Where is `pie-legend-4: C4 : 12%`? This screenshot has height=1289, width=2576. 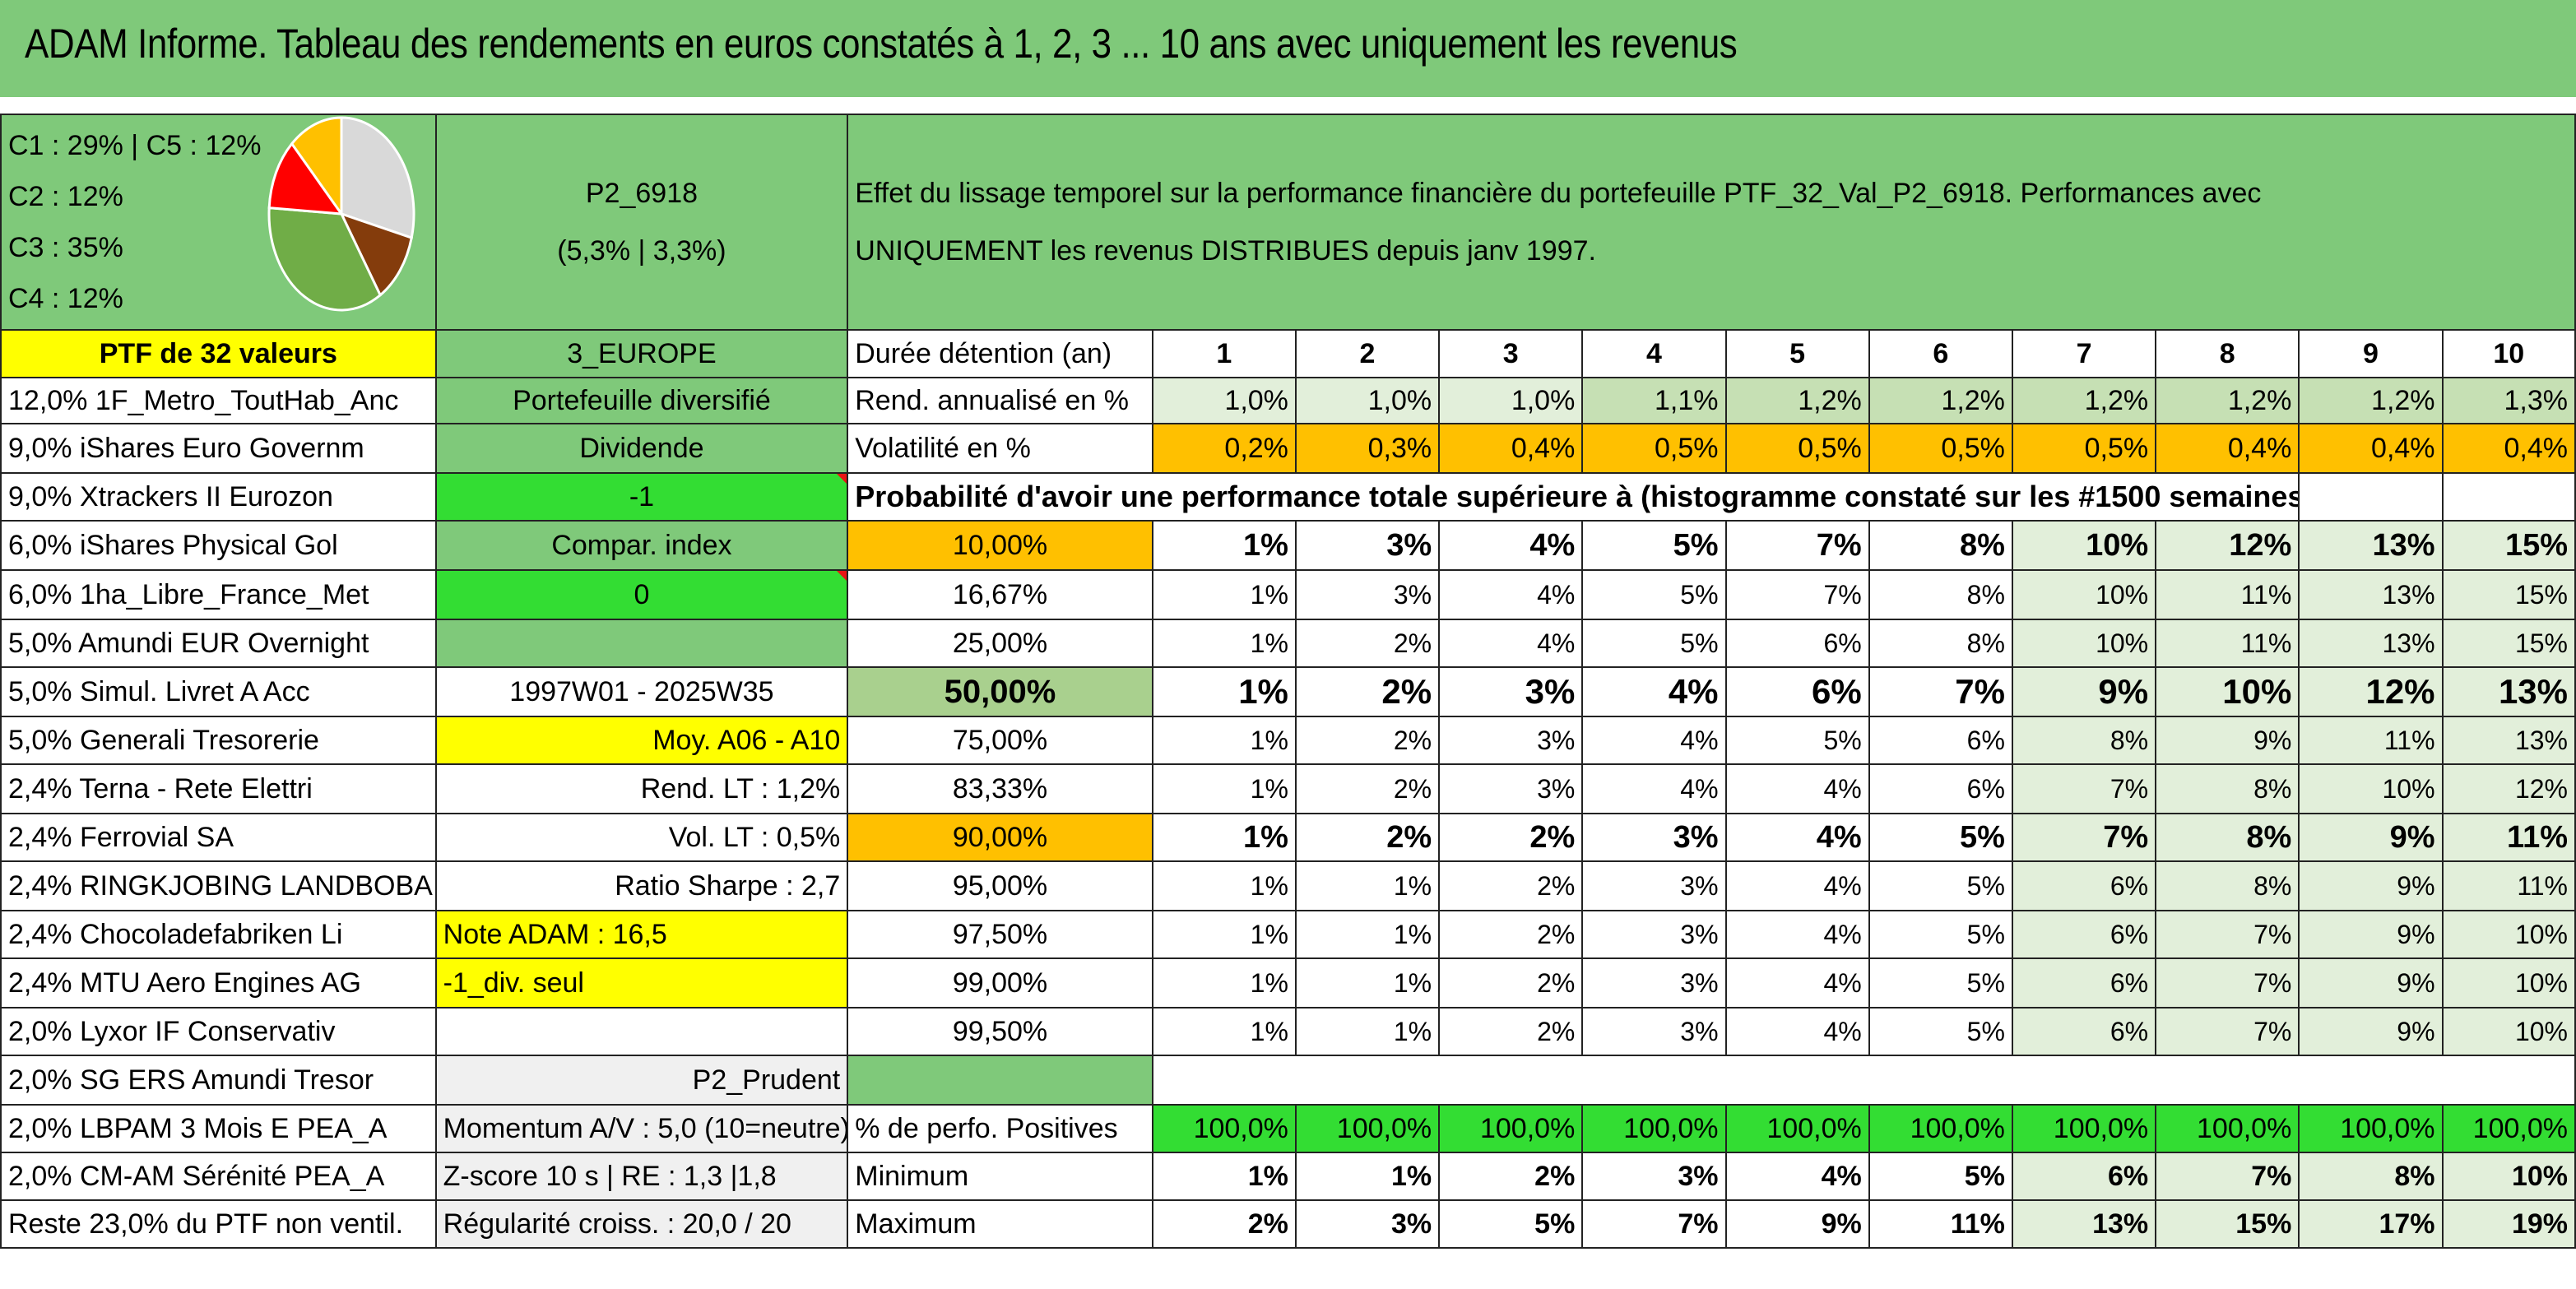 pie-legend-4: C4 : 12% is located at coordinates (65, 298).